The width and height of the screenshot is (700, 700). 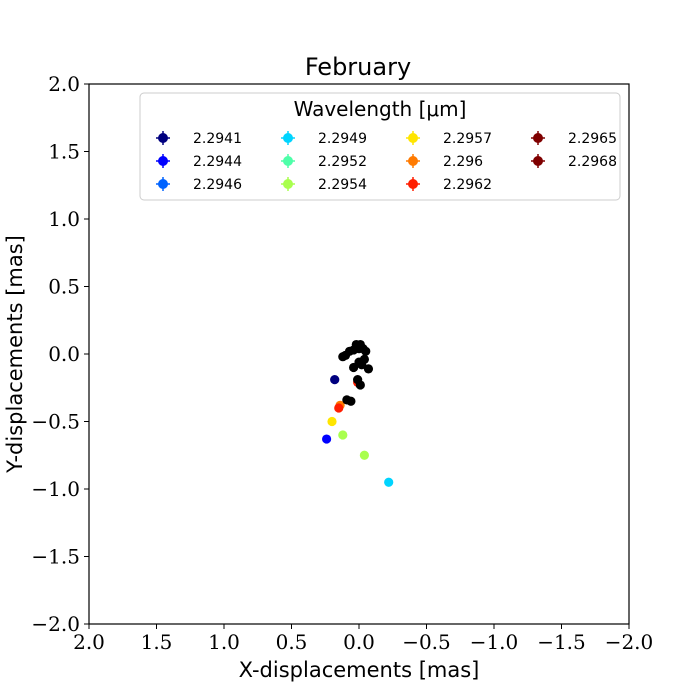 What do you see at coordinates (629, 642) in the screenshot?
I see `x-tick-label: −2.0` at bounding box center [629, 642].